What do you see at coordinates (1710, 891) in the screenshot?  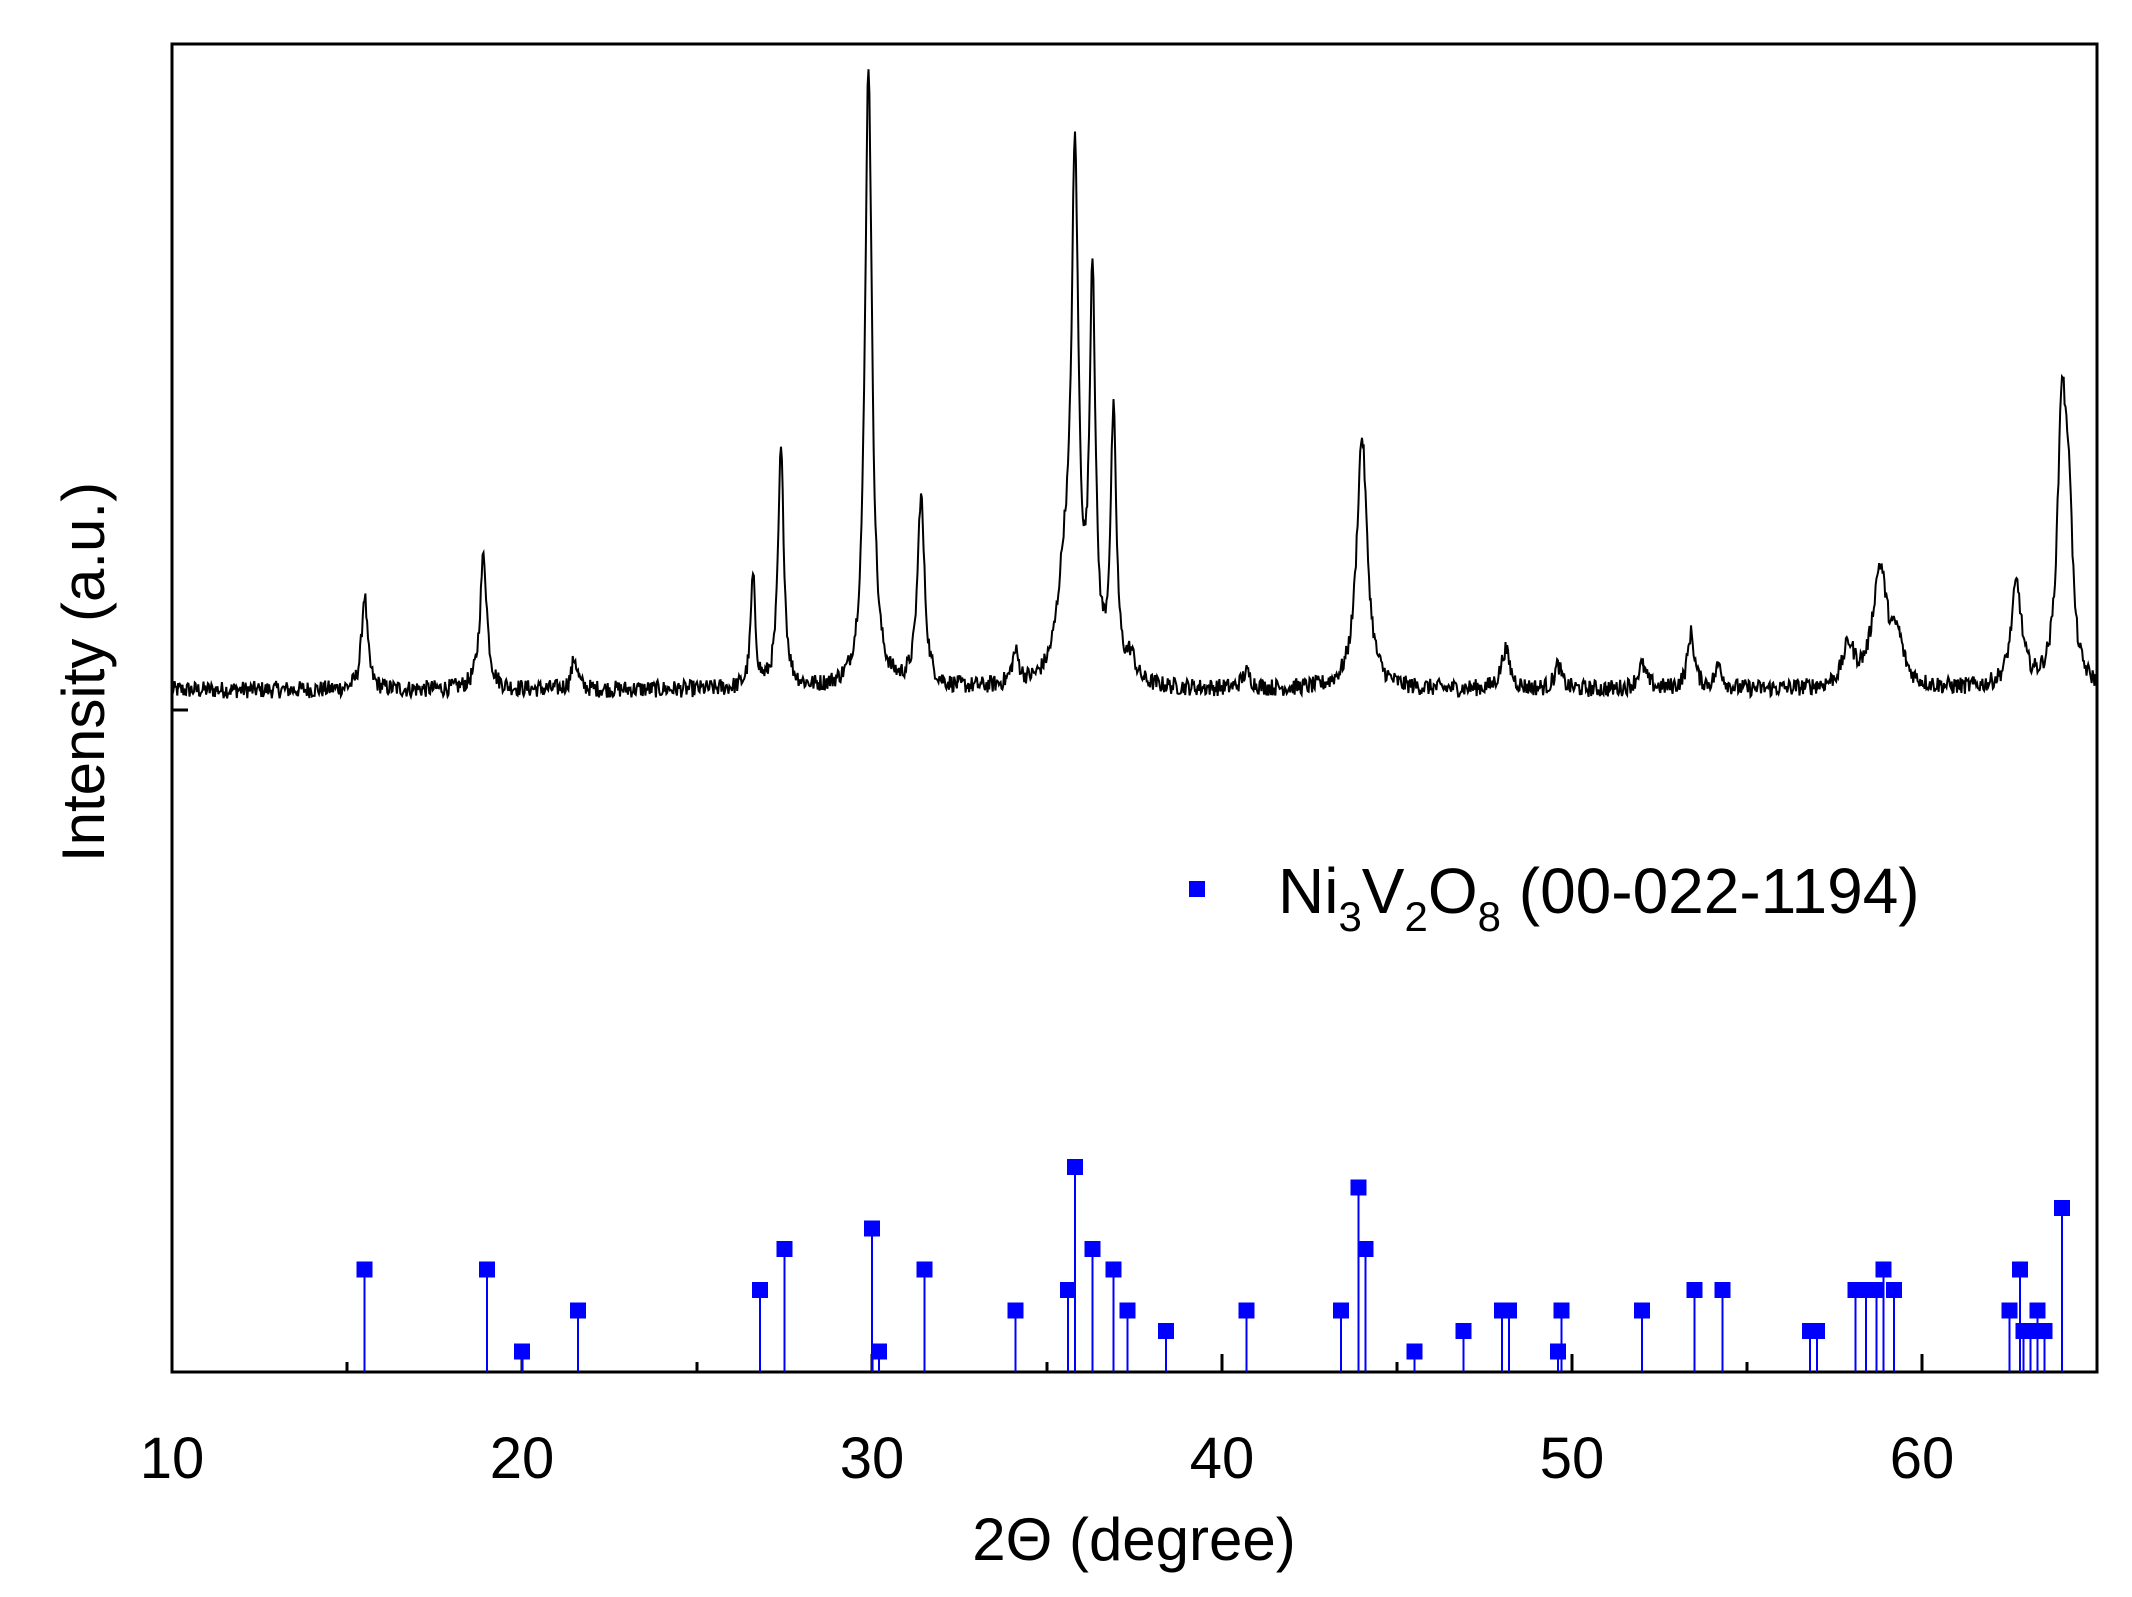 I see `legend-text-tail: (00-022-1194)` at bounding box center [1710, 891].